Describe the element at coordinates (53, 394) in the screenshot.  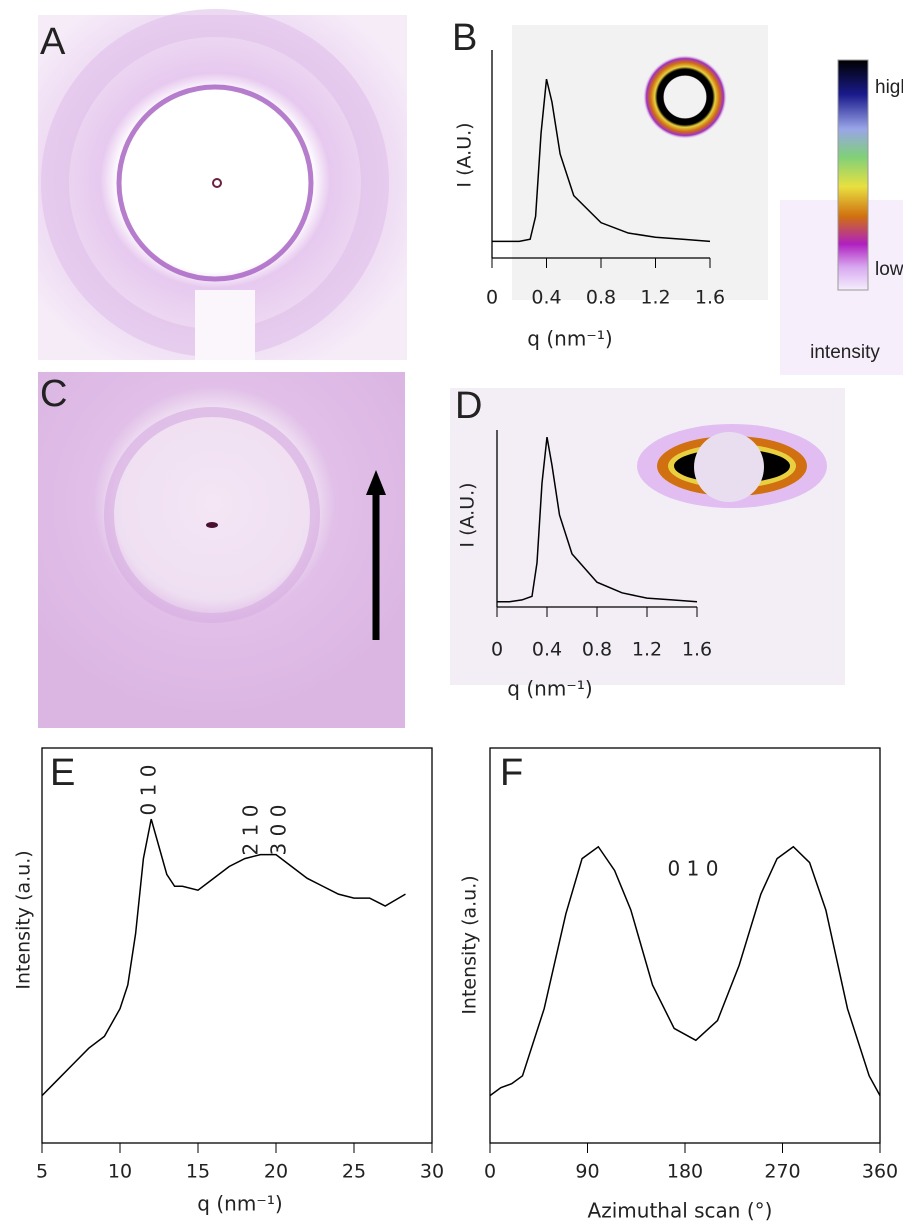
I see `panel-letter: C` at that location.